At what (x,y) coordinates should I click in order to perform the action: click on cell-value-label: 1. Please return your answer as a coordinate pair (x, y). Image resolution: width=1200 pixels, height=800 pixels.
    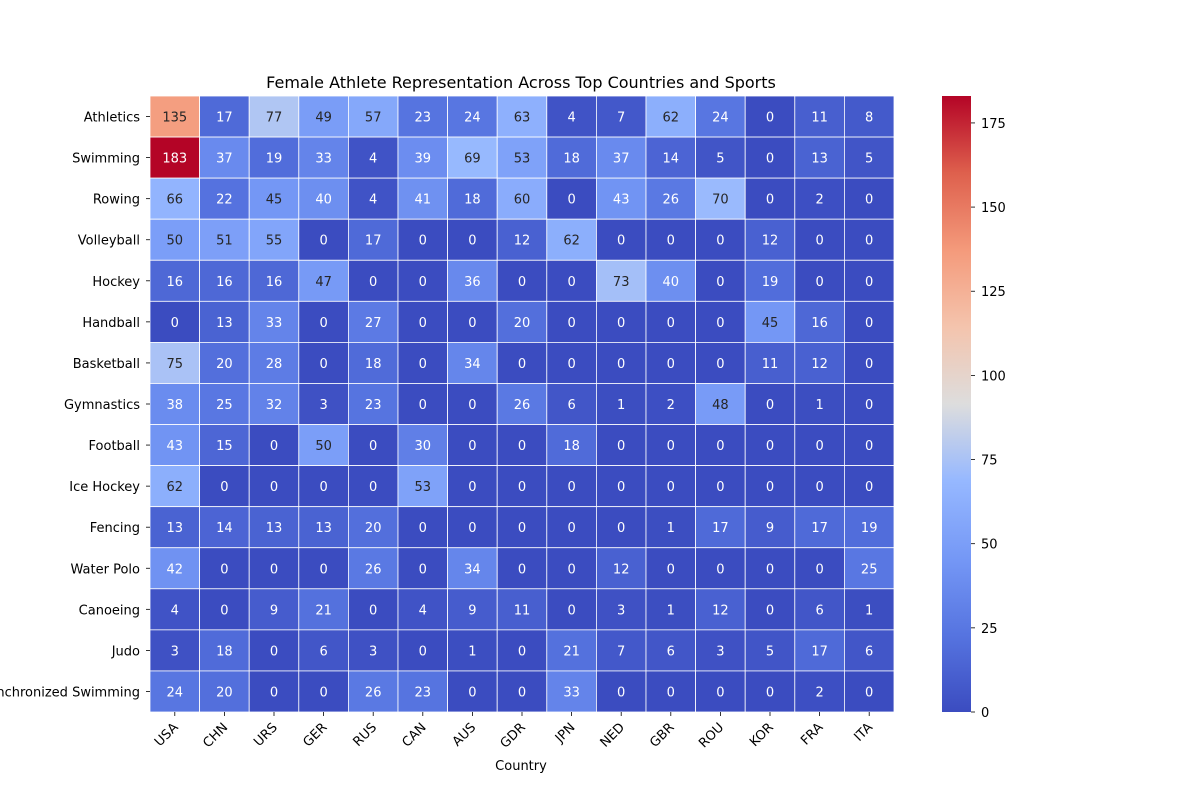
    Looking at the image, I should click on (671, 528).